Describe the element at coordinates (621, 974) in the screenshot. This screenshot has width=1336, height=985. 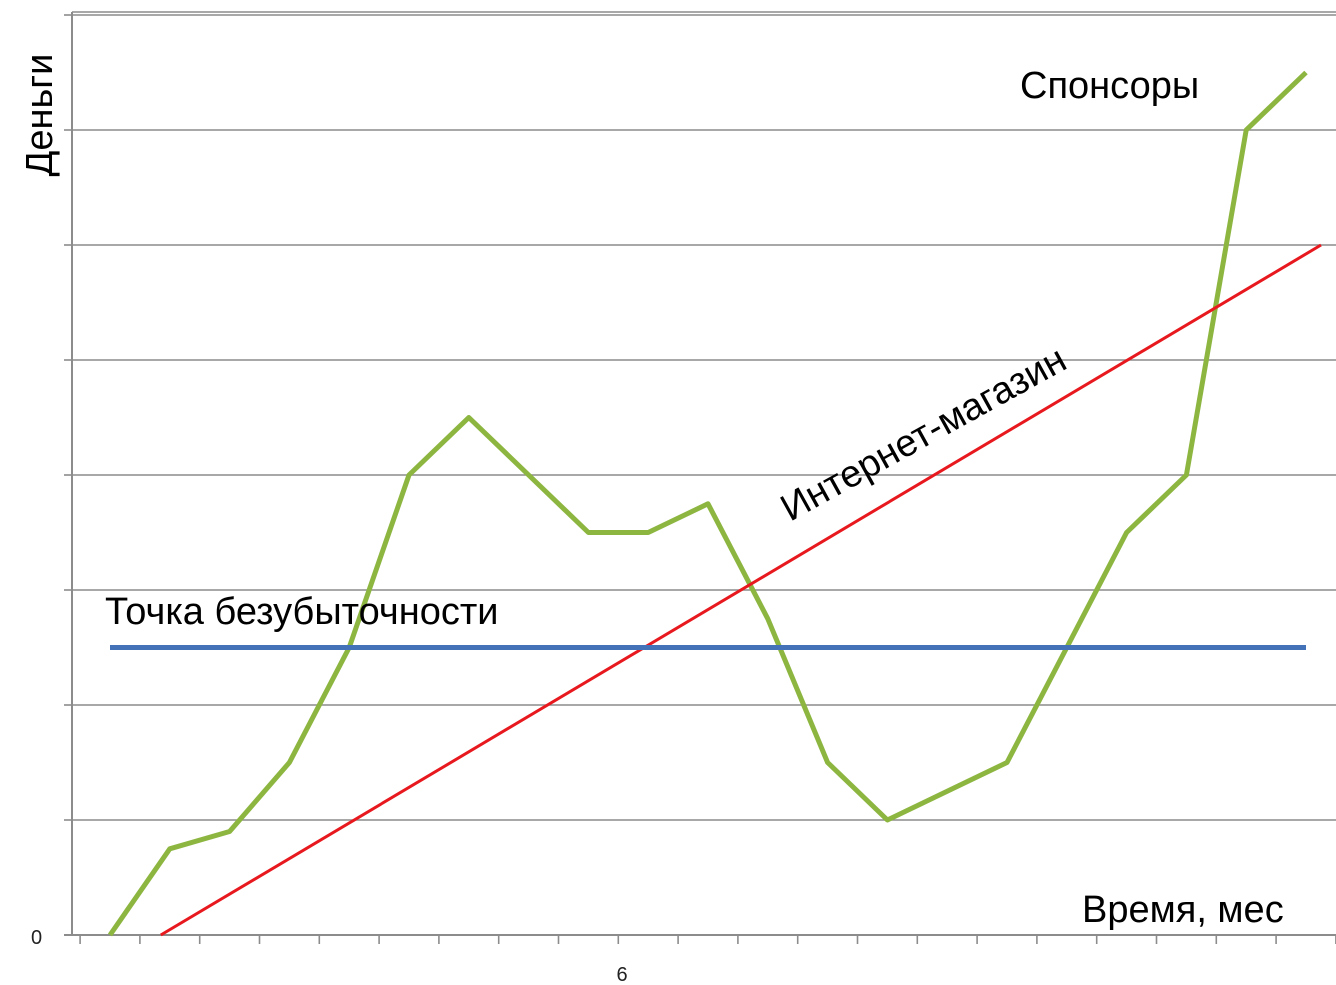
I see `x-tick-label-6: 6` at that location.